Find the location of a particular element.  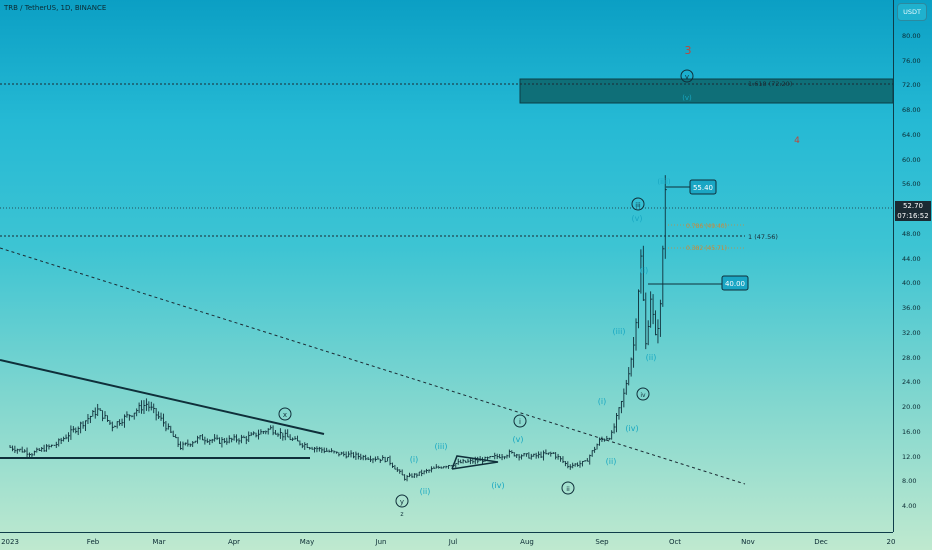

y-tick-label: 8.00 is located at coordinates (909, 481).